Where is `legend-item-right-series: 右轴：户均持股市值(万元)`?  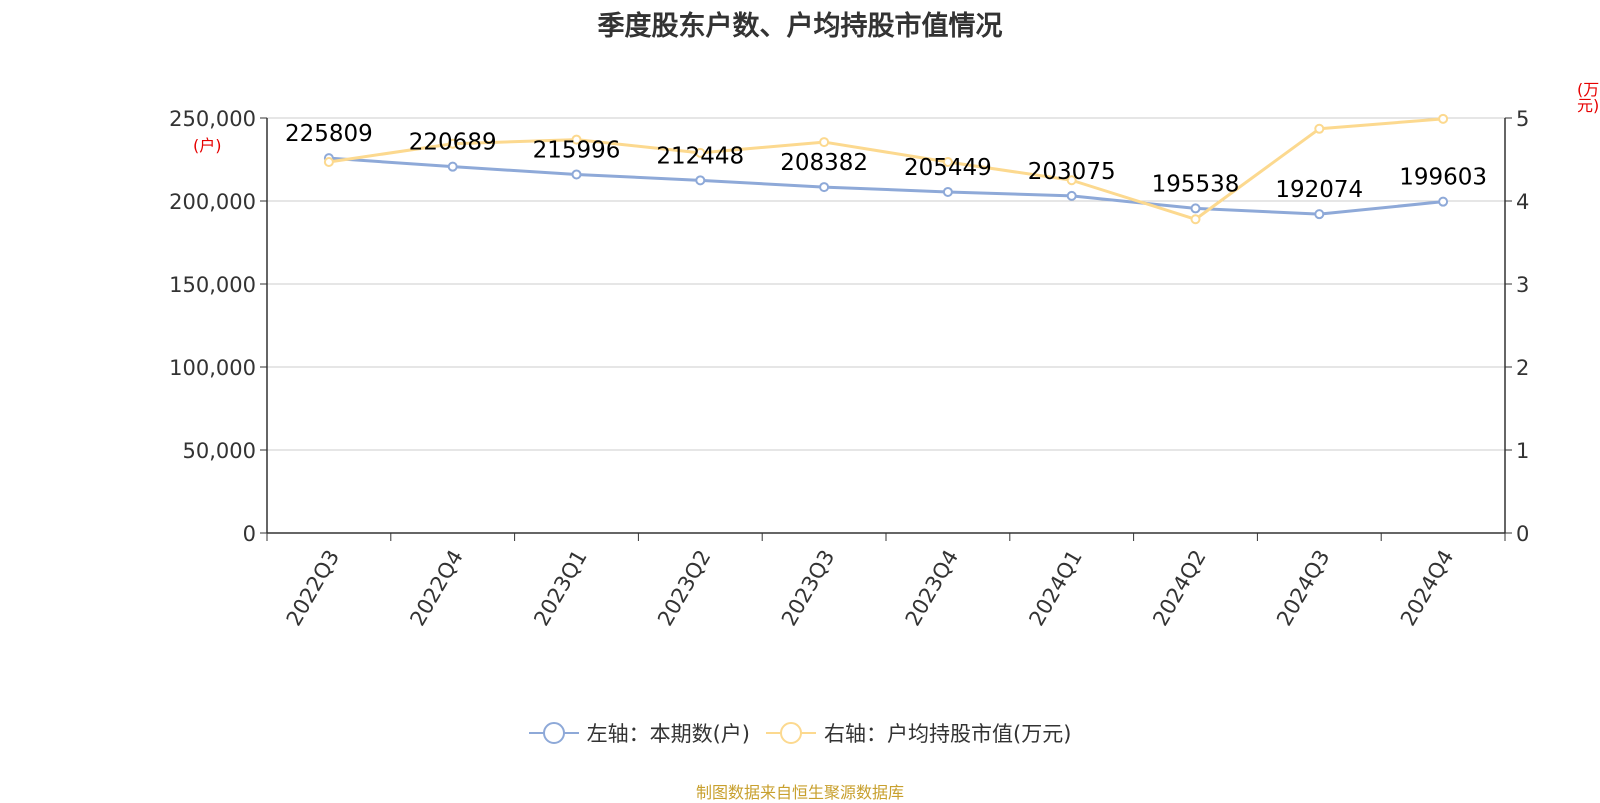 legend-item-right-series: 右轴：户均持股市值(万元) is located at coordinates (918, 733).